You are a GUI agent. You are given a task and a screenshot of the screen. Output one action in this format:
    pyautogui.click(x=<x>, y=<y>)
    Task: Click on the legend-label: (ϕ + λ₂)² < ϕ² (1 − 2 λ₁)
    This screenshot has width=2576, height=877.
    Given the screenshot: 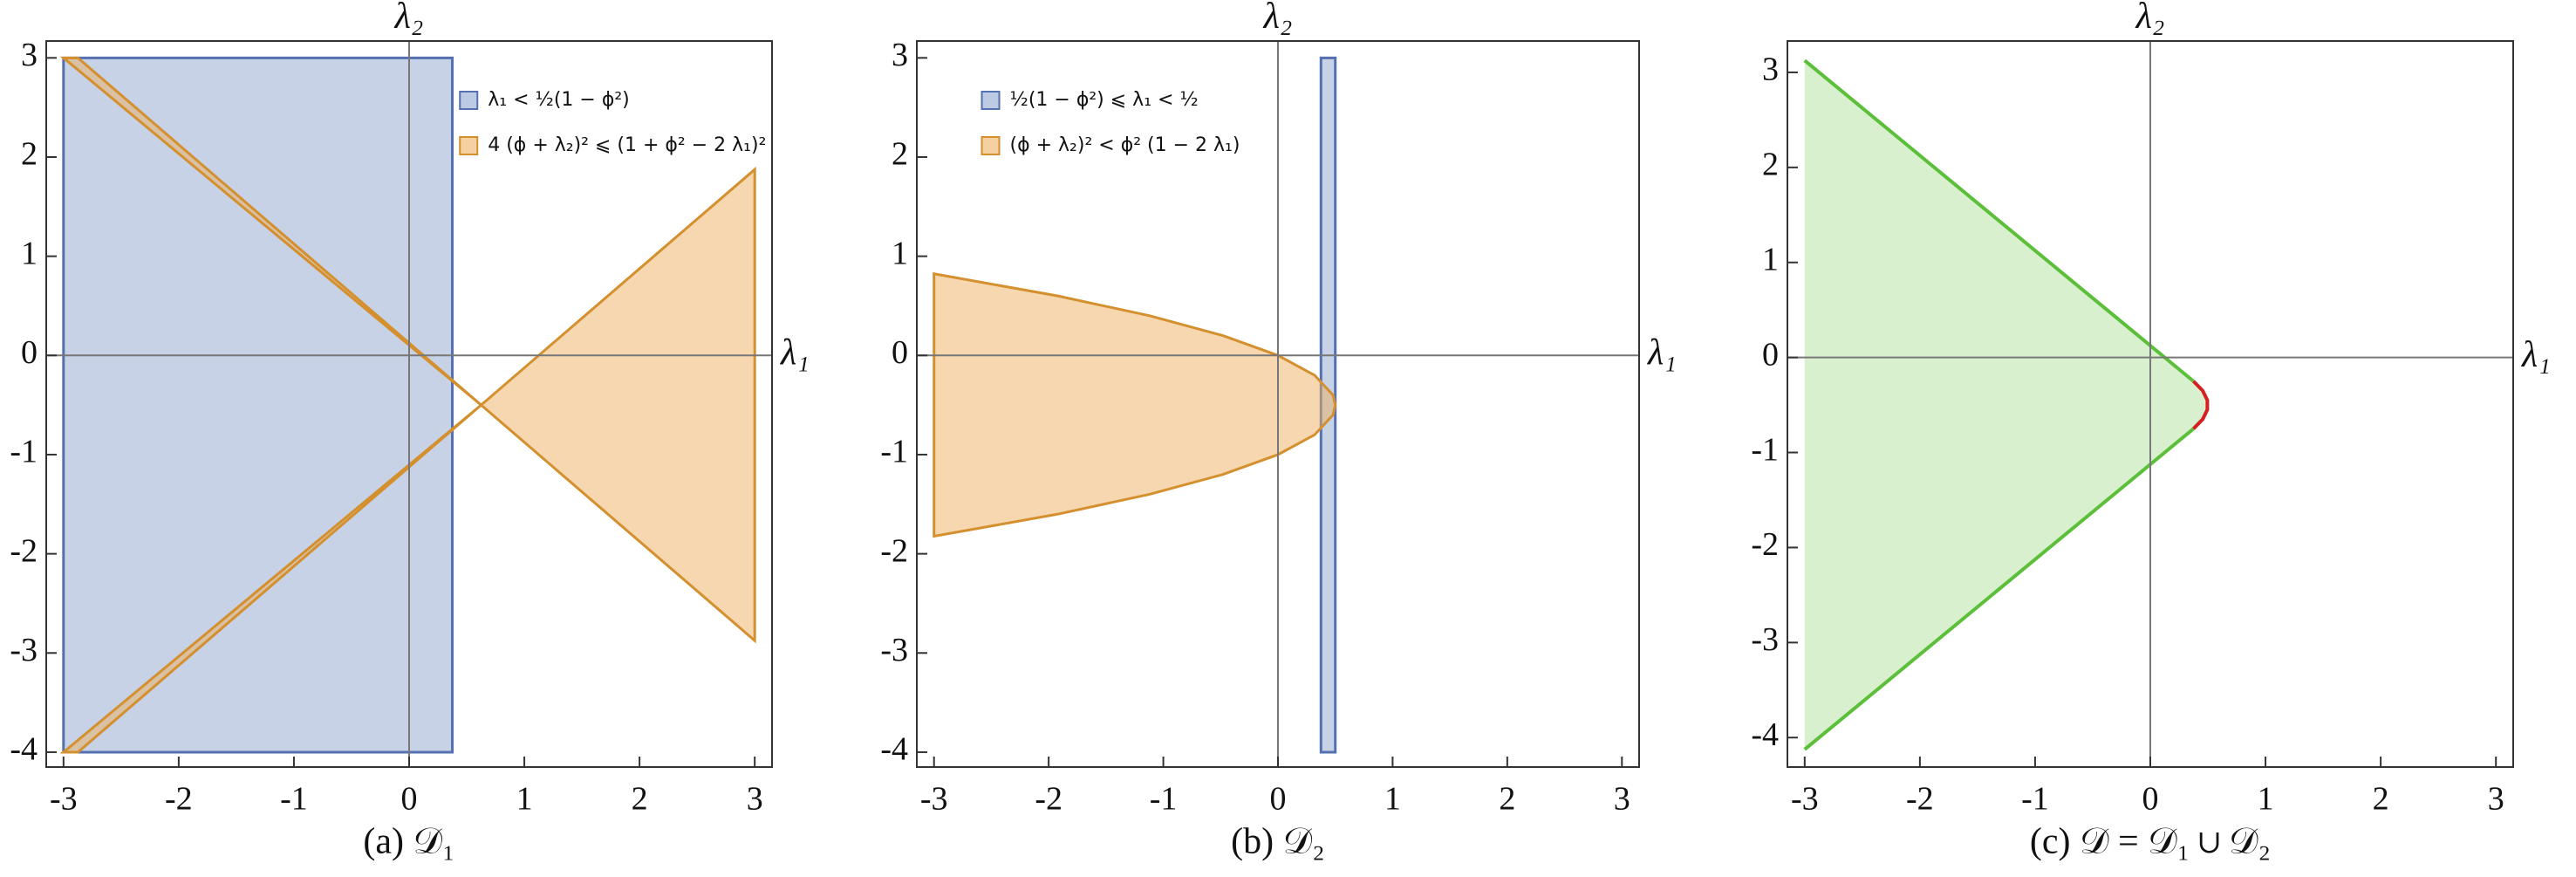 What is the action you would take?
    pyautogui.click(x=1125, y=145)
    